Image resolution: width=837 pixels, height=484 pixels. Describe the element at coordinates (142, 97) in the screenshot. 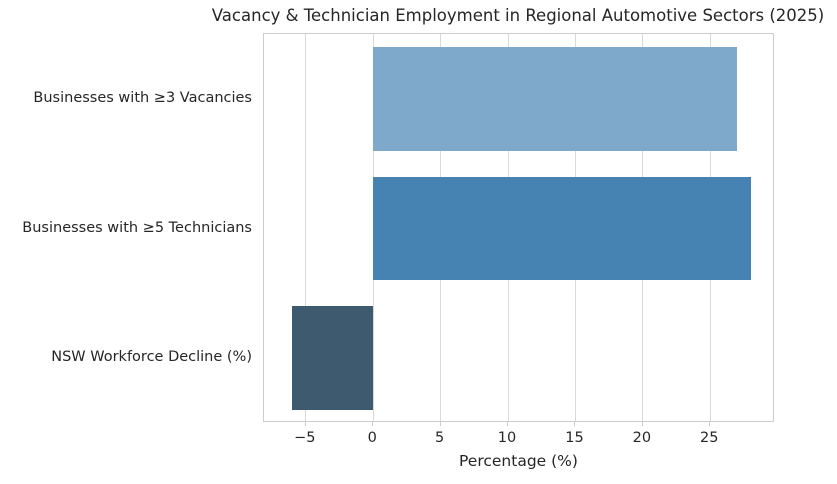

I see `y-tick-label: Businesses with ≥3 Vacancies` at that location.